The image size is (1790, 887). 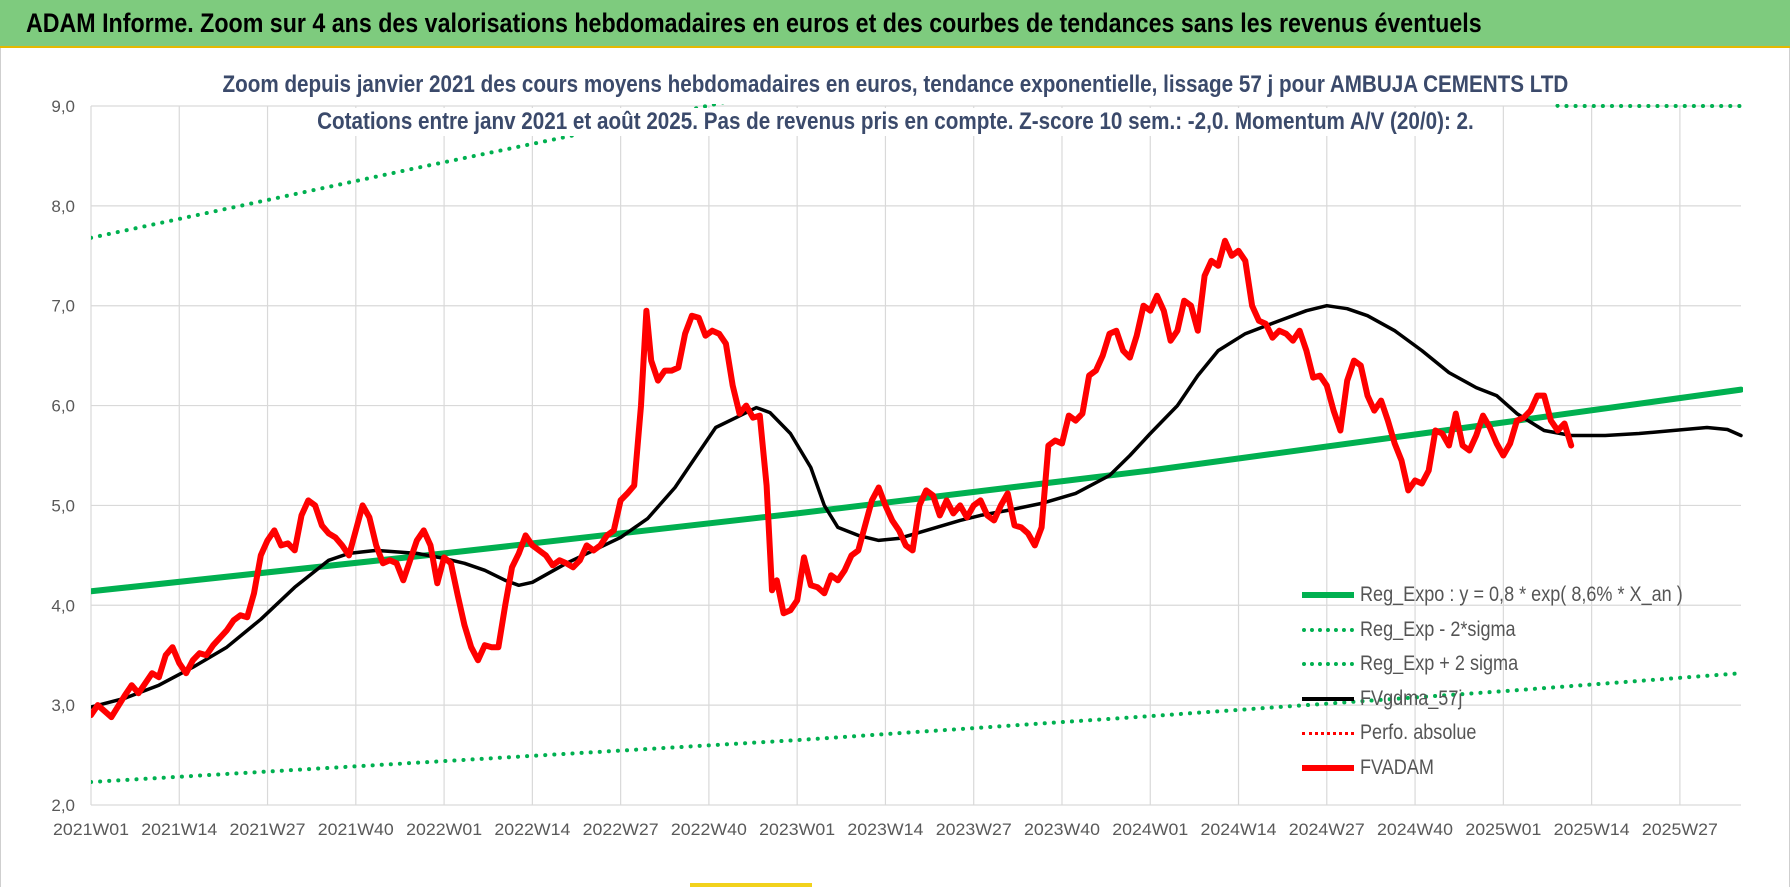 I want to click on x-tick-label: 2025W14, so click(x=1592, y=829).